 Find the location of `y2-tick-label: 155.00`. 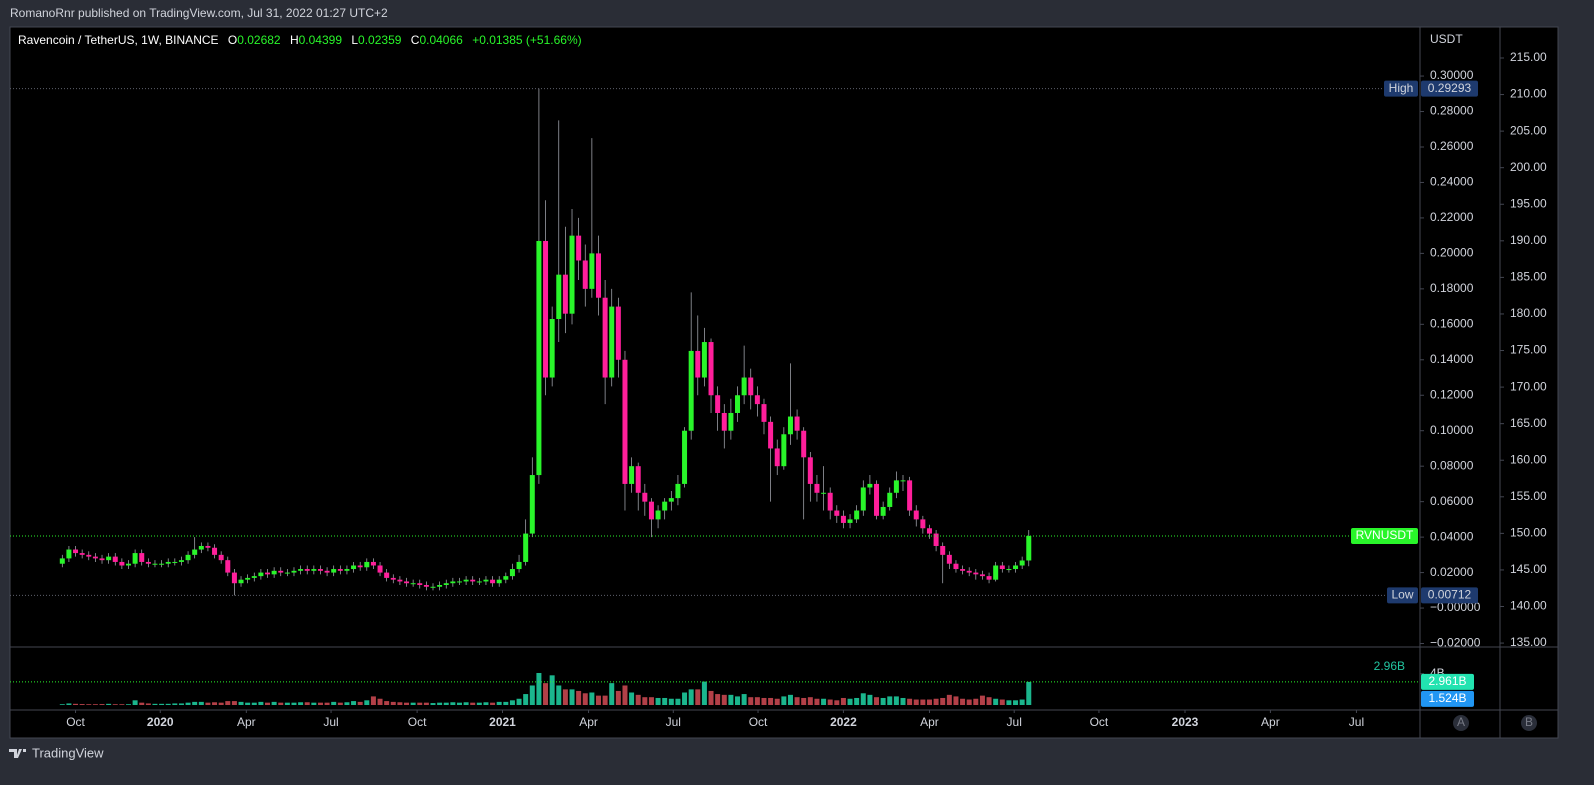

y2-tick-label: 155.00 is located at coordinates (1528, 496).